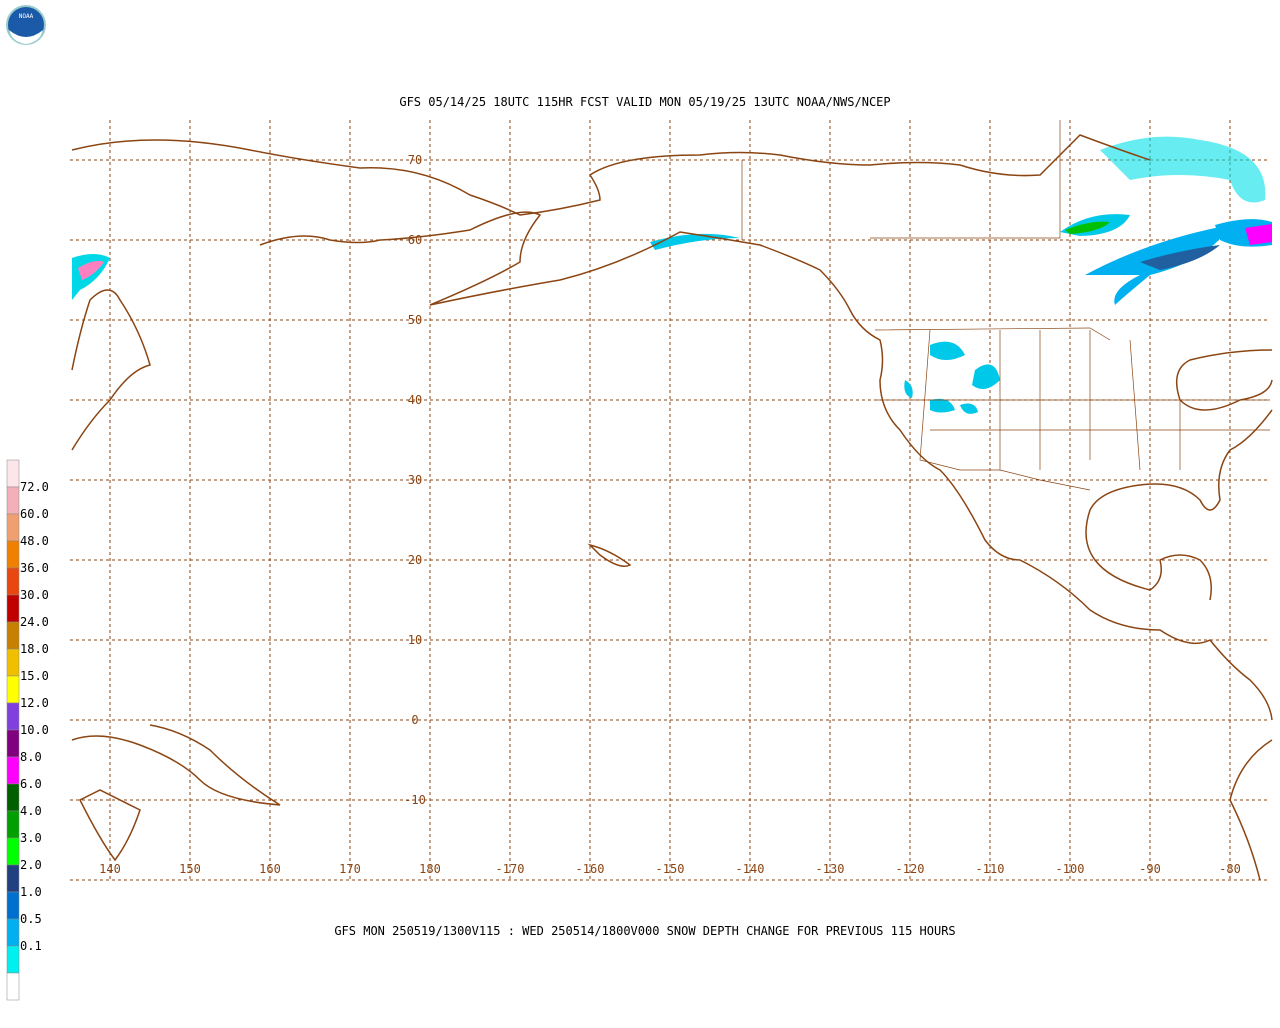  I want to click on svg-text: NOAA, so click(26, 16).